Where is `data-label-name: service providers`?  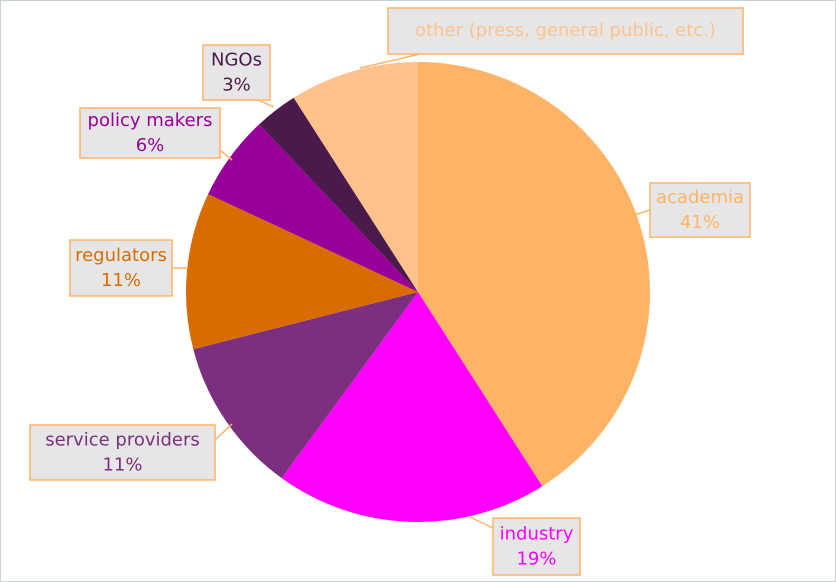
data-label-name: service providers is located at coordinates (122, 440).